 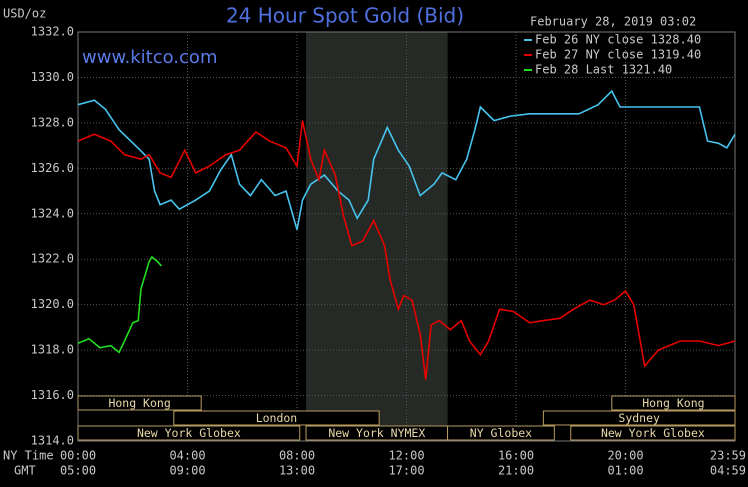 What do you see at coordinates (120, 304) in the screenshot?
I see `price-line` at bounding box center [120, 304].